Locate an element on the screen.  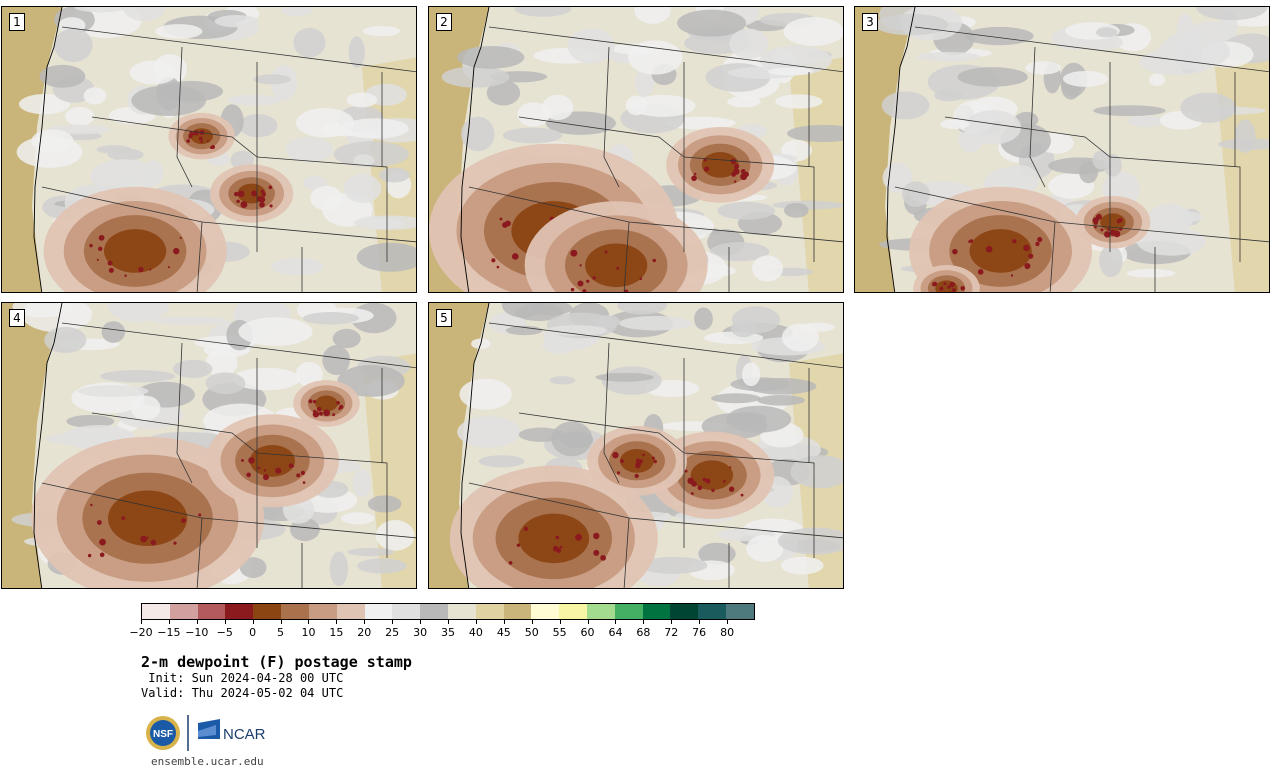
nsf-logo-text: NSF is located at coordinates (163, 734).